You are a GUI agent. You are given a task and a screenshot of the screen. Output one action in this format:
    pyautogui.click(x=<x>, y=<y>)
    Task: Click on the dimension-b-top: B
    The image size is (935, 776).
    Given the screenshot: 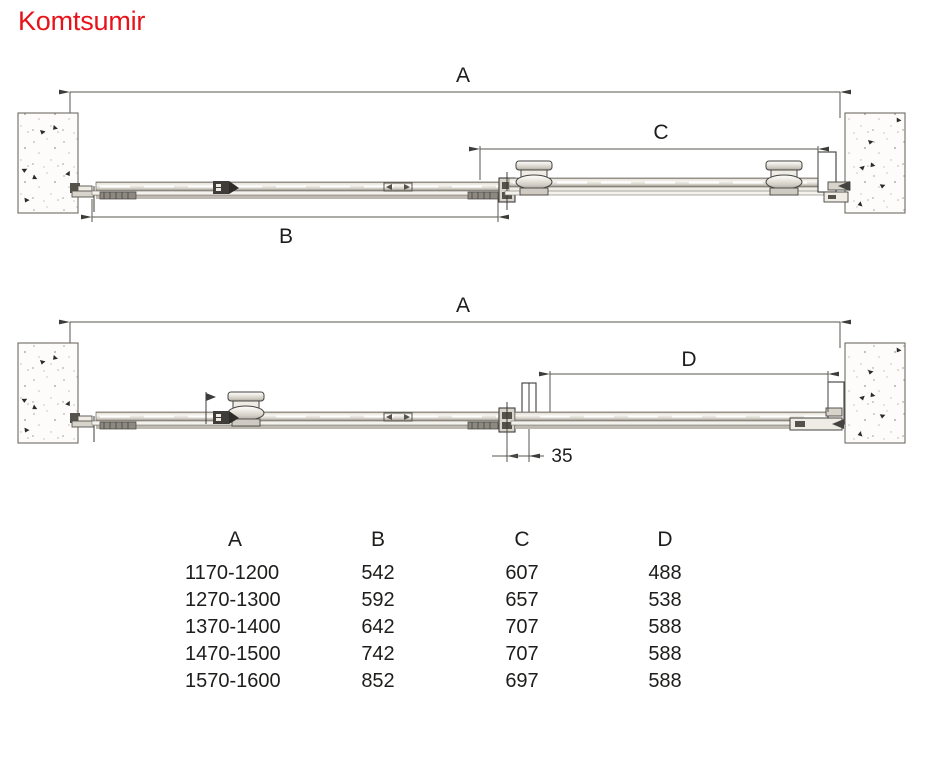 What is the action you would take?
    pyautogui.click(x=295, y=223)
    